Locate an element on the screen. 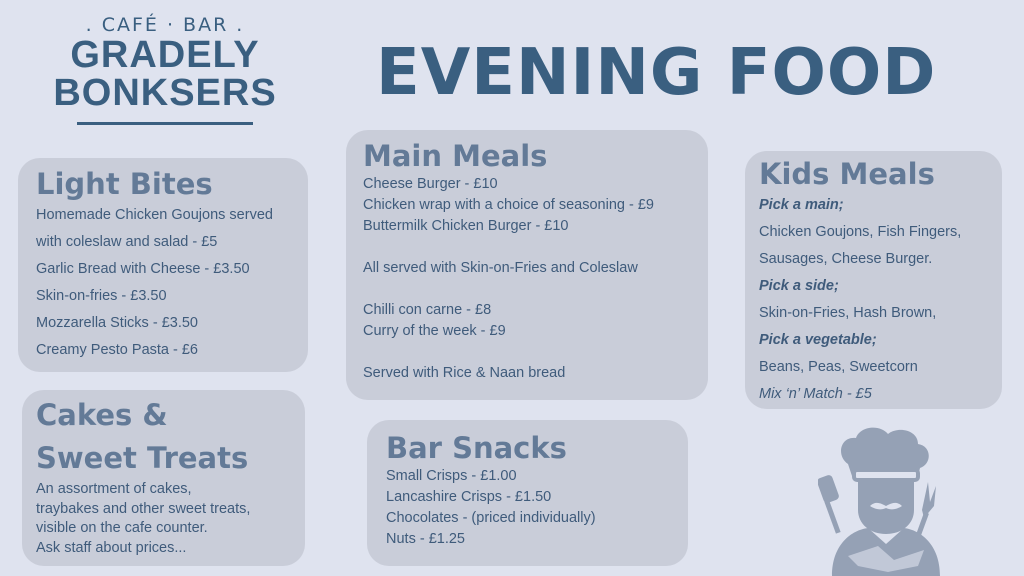 The height and width of the screenshot is (576, 1024). pick-veg-label: Pick a vegetable; is located at coordinates (818, 340).